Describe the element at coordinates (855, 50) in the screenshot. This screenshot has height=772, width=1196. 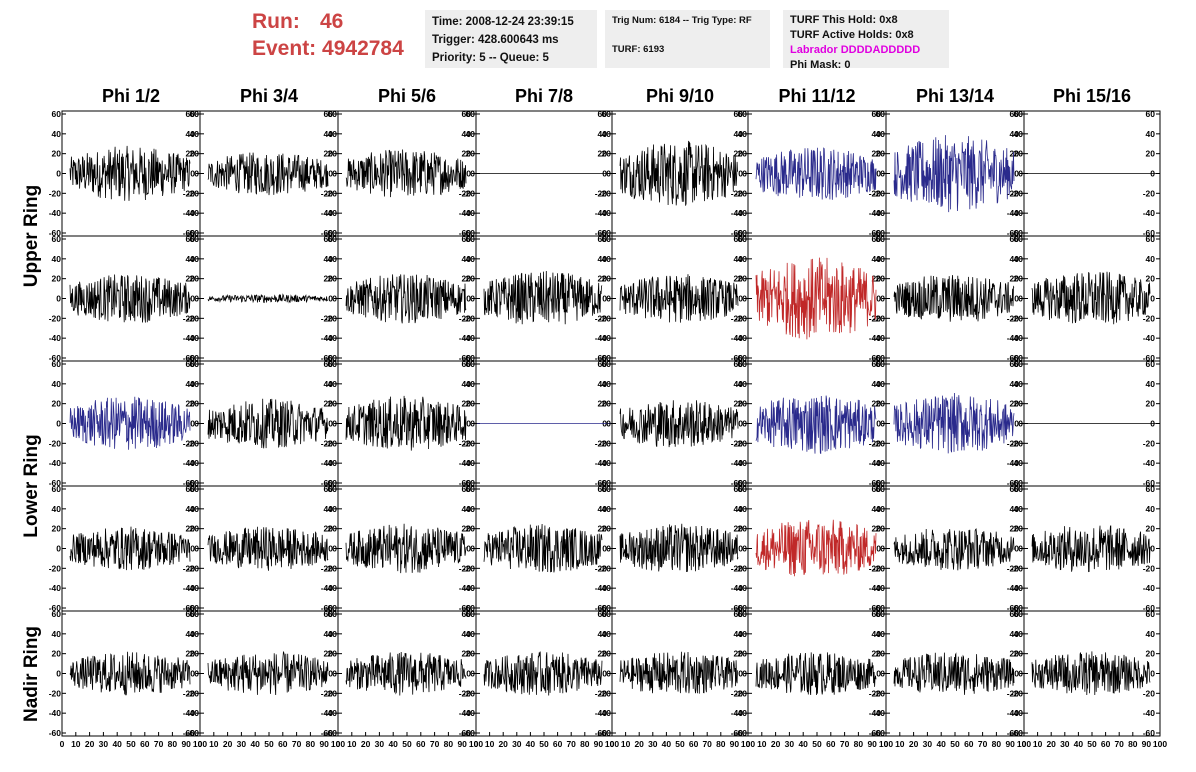
I see `labrador-text: Labrador DDDDADDDDD` at that location.